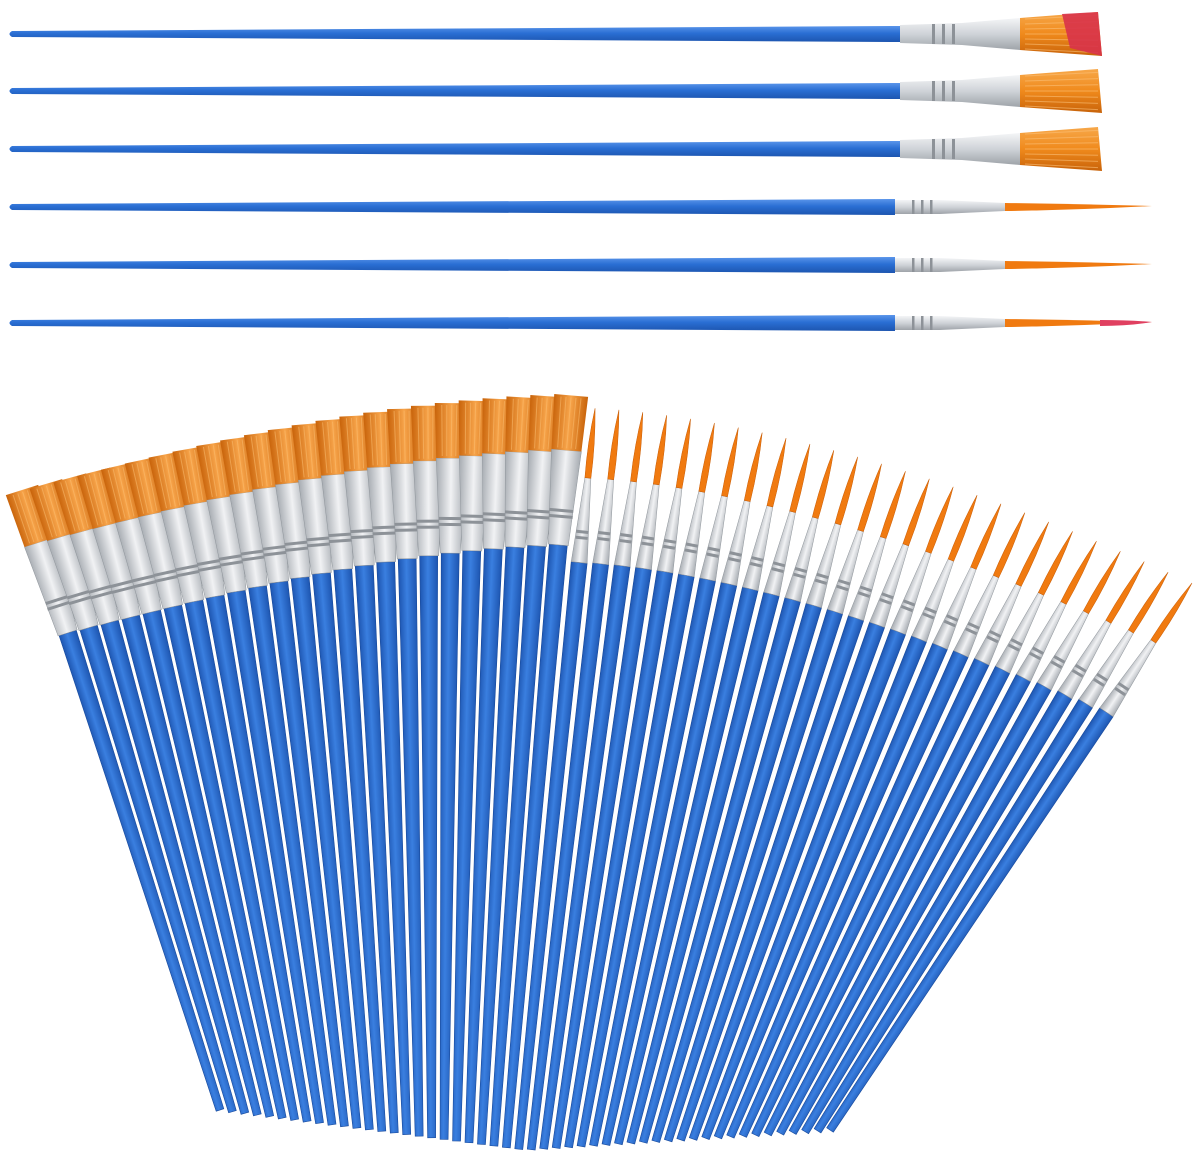 The image size is (1200, 1158). Describe the element at coordinates (580, 265) in the screenshot. I see `brush-round` at that location.